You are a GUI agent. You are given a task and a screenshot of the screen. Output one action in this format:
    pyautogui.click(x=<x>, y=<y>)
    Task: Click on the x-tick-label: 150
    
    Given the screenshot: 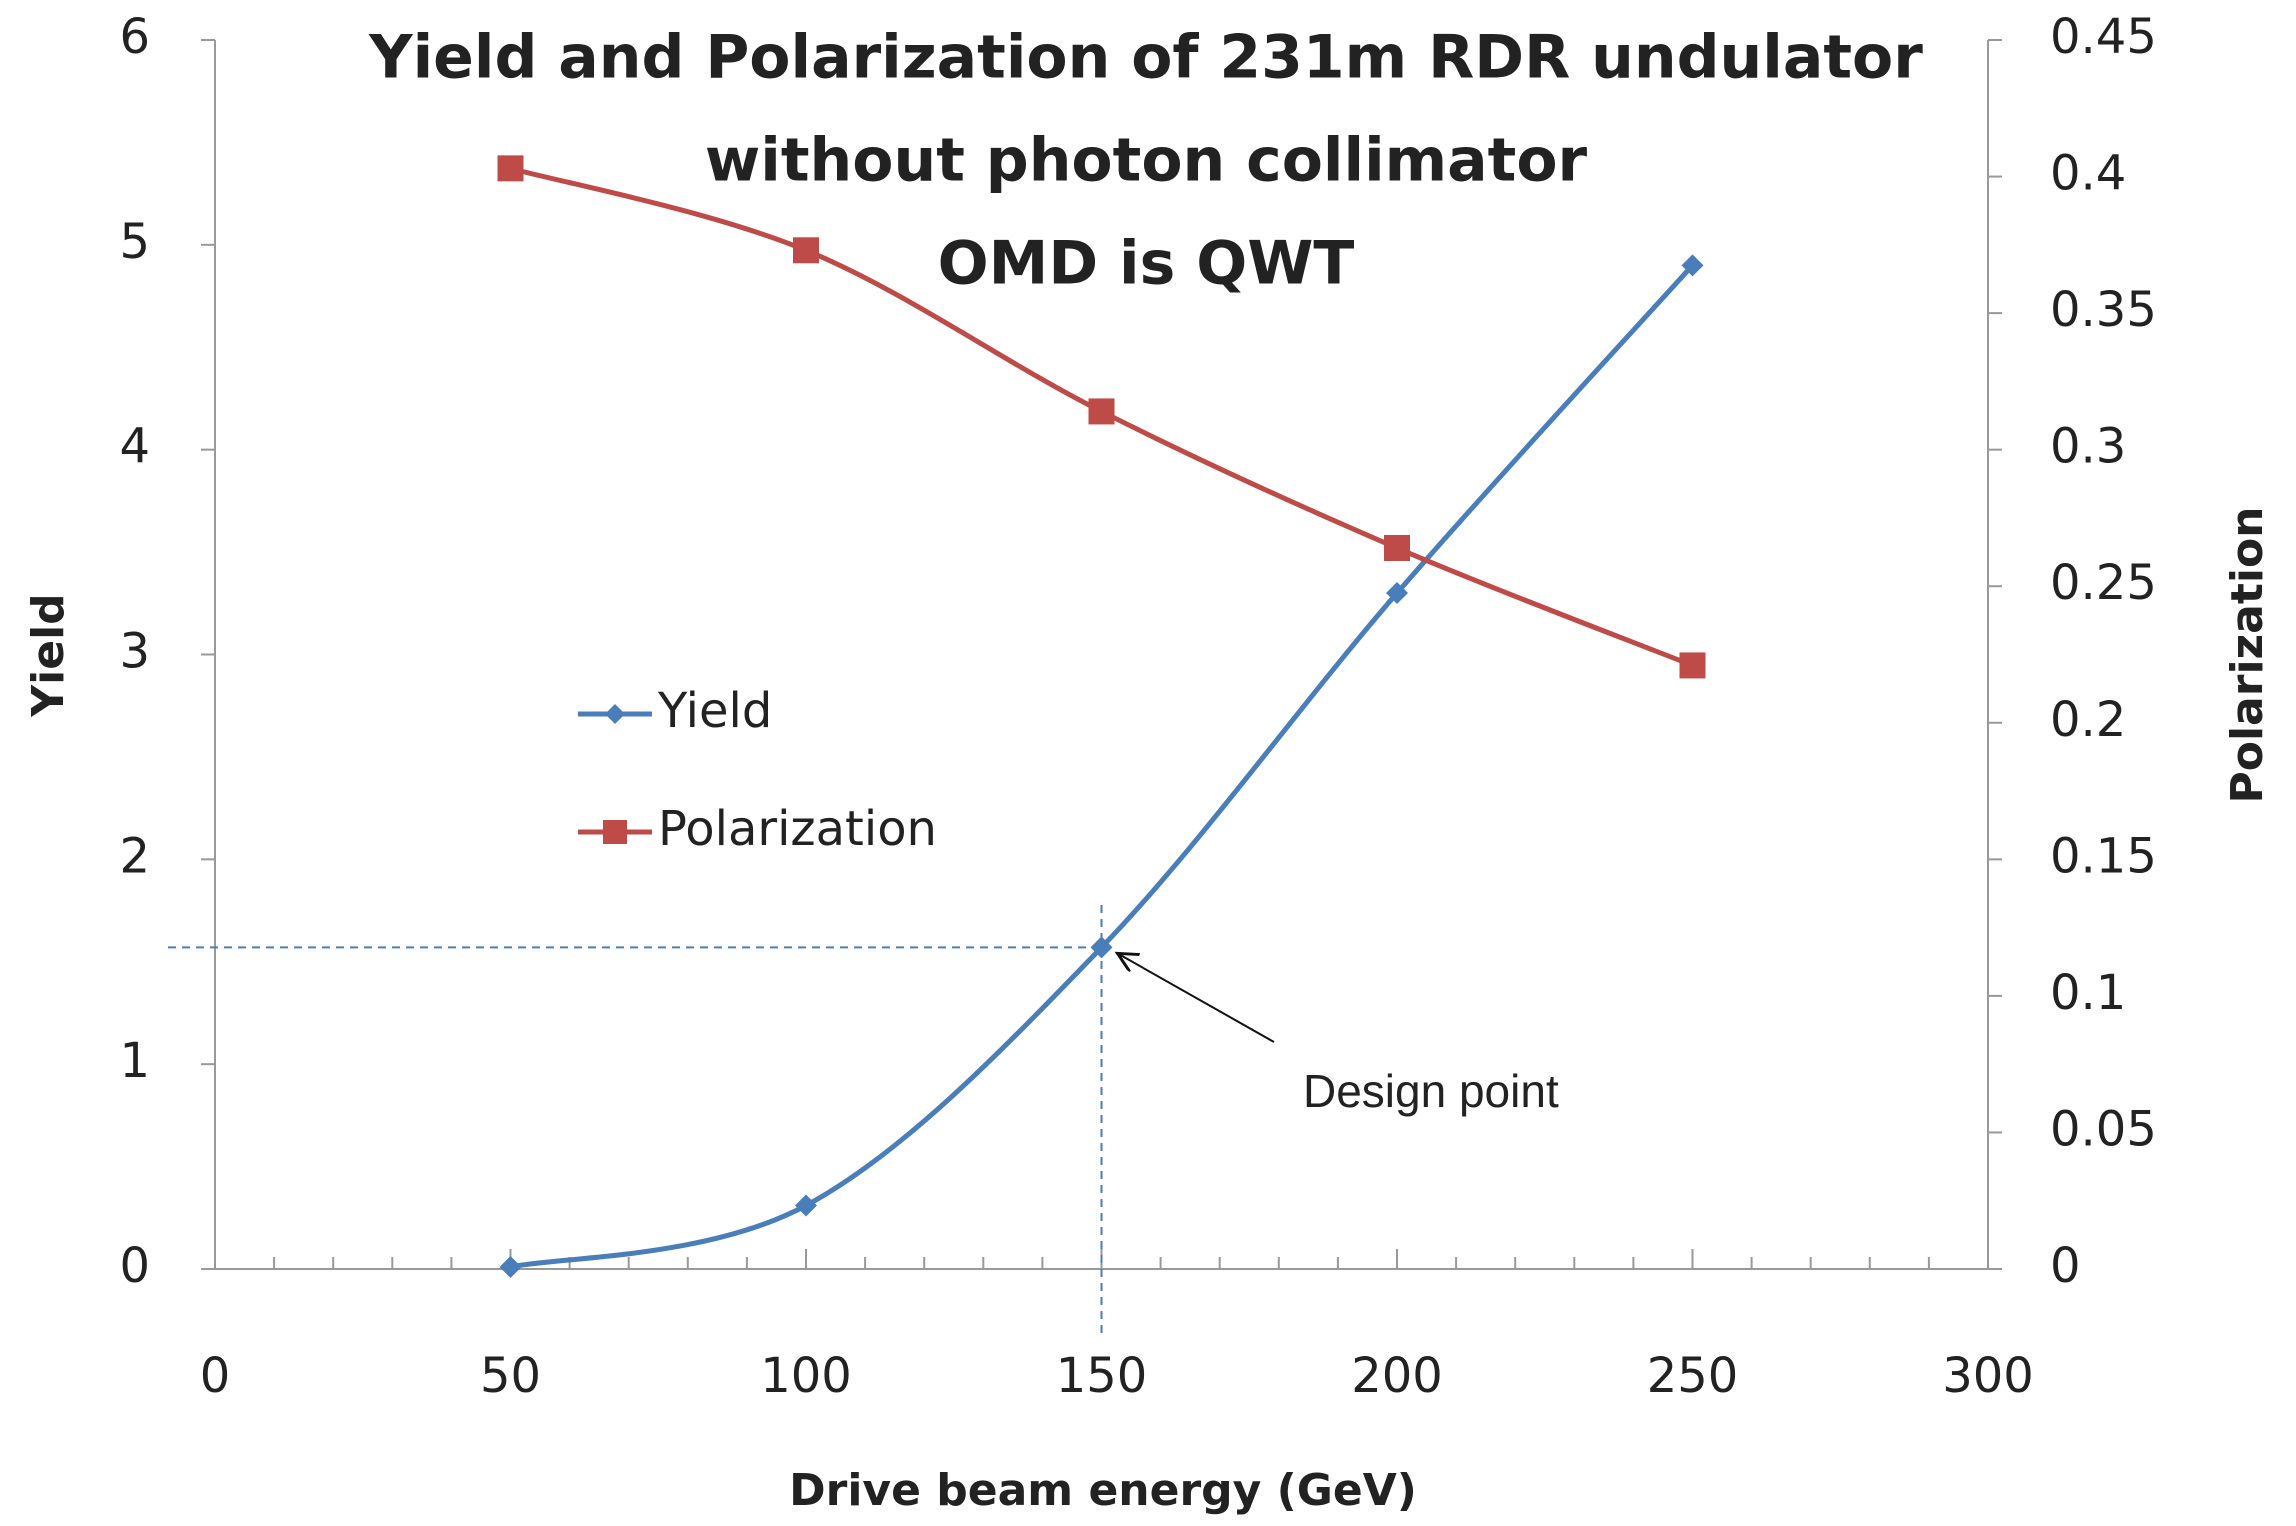 What is the action you would take?
    pyautogui.click(x=1102, y=1376)
    